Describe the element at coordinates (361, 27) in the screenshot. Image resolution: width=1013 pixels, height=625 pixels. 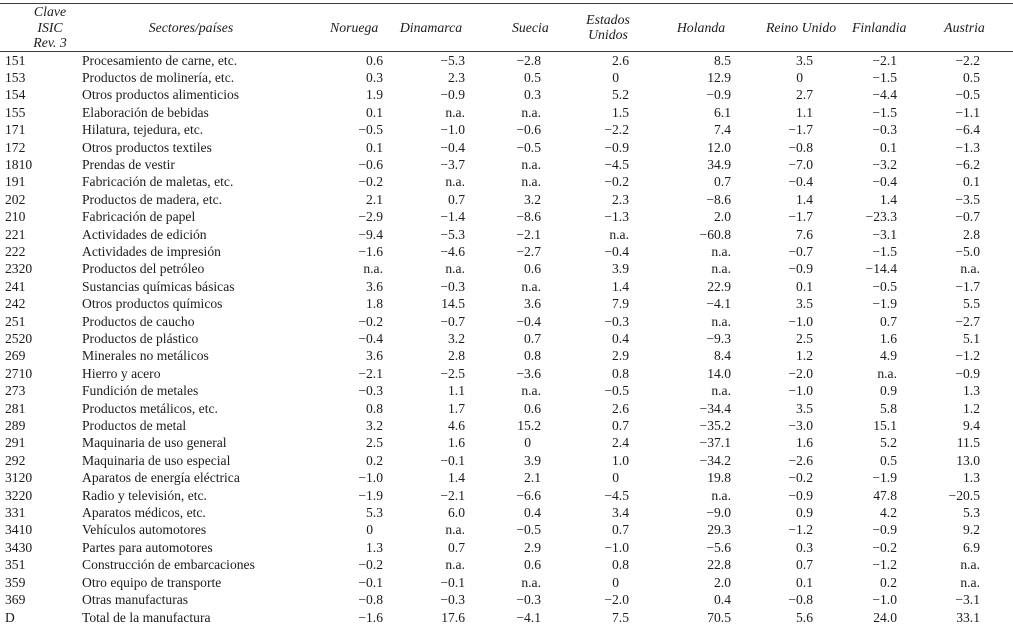
I see `col-header-noruega: Noruega` at that location.